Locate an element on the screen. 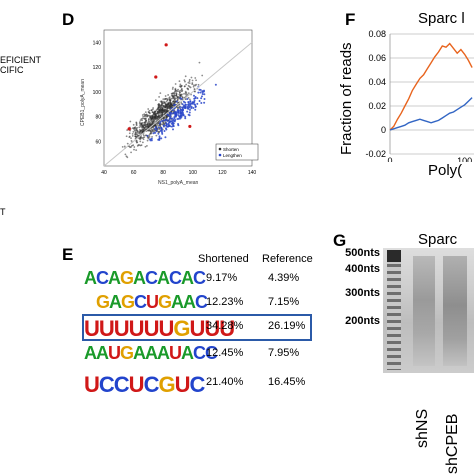  gel-image is located at coordinates (428, 310).